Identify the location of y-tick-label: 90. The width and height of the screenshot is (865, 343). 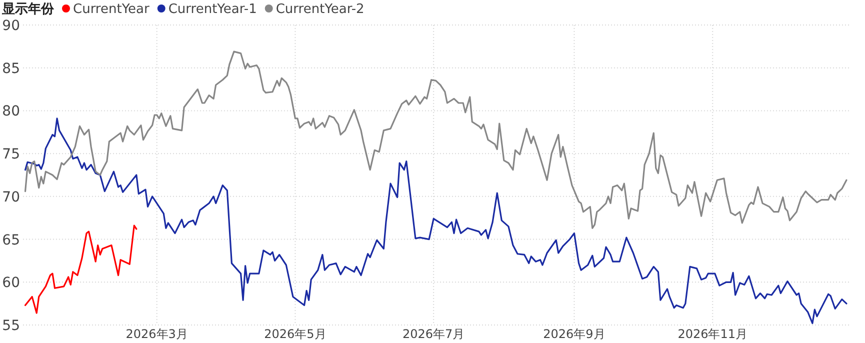
(11, 26).